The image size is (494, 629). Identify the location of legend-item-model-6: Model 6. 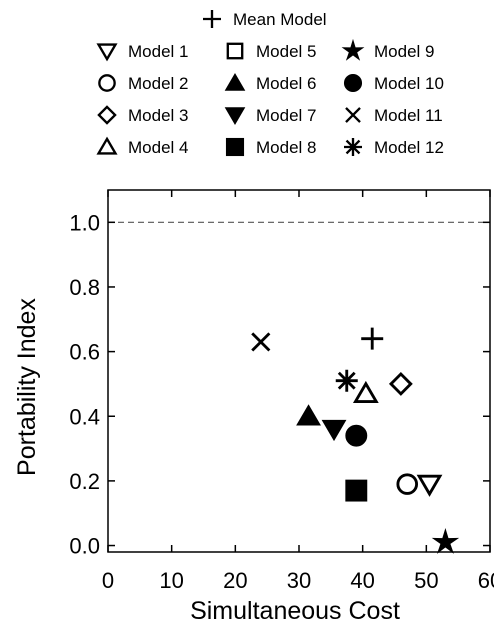
(270, 83).